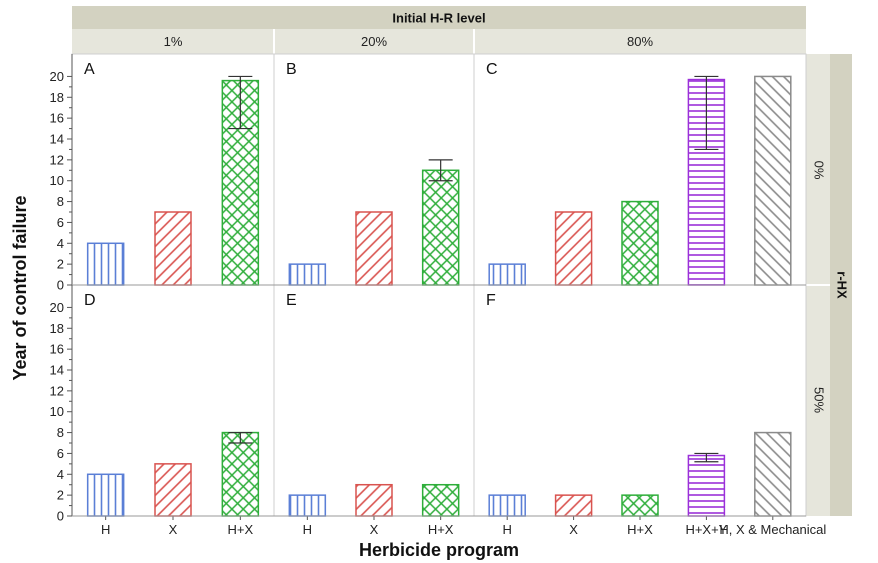 The image size is (878, 563). What do you see at coordinates (439, 550) in the screenshot?
I see `x-axis-title: Herbicide program` at bounding box center [439, 550].